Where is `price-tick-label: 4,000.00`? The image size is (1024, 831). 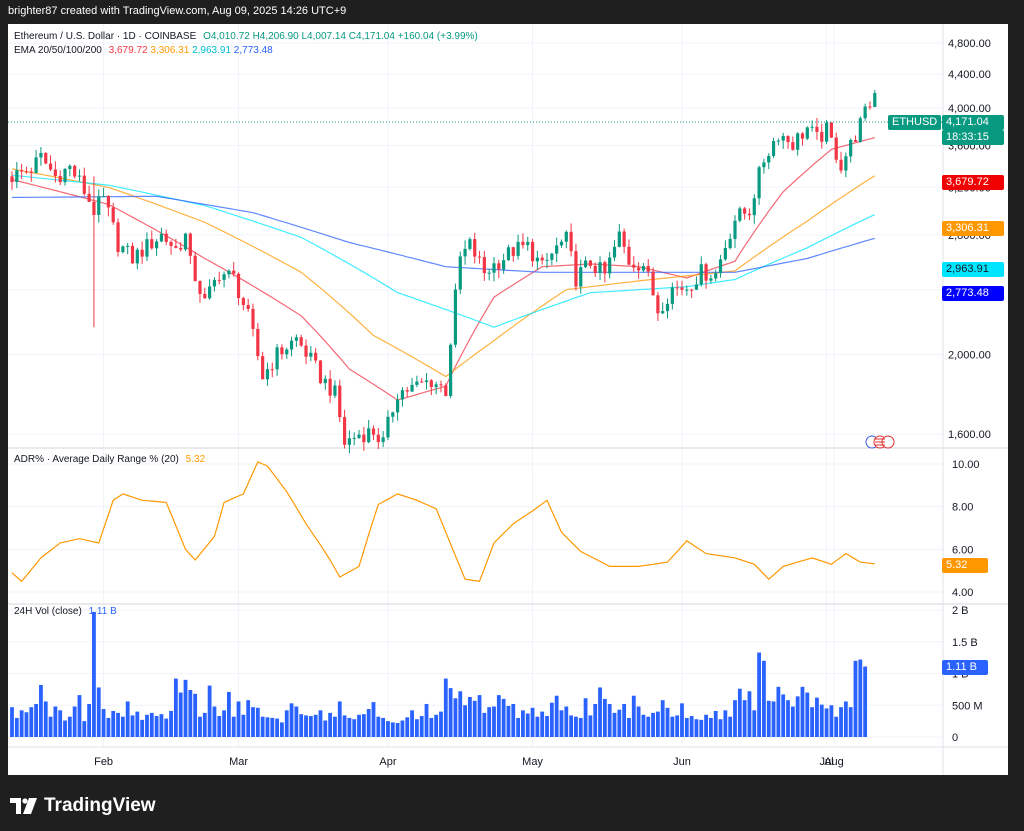 price-tick-label: 4,000.00 is located at coordinates (969, 109).